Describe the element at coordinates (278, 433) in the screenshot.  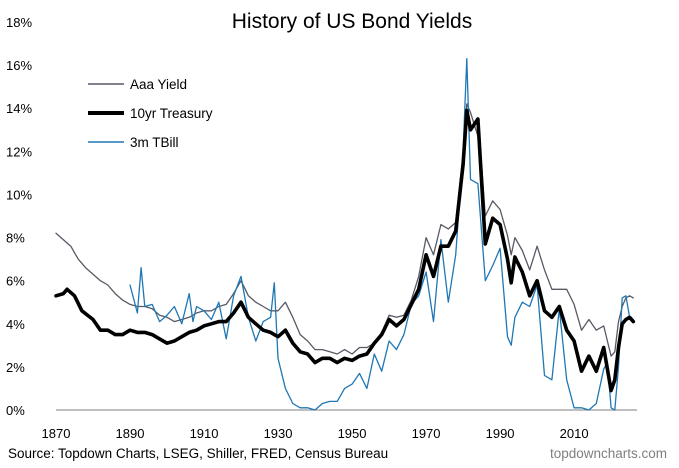
I see `x-tick-label: 1930` at that location.